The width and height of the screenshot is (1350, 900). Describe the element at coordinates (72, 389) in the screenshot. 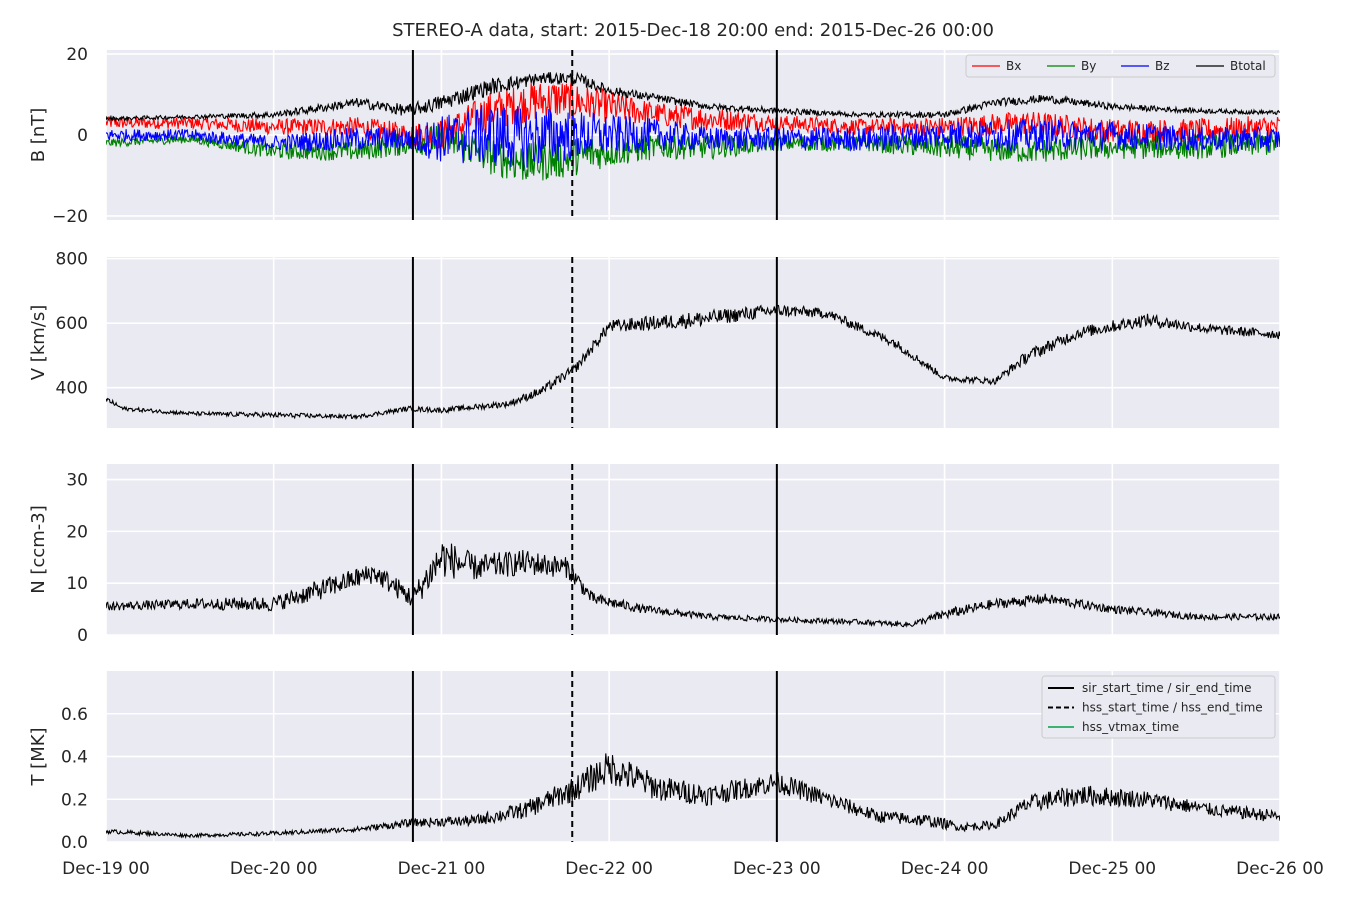

I see `y-tick-label: 400` at that location.